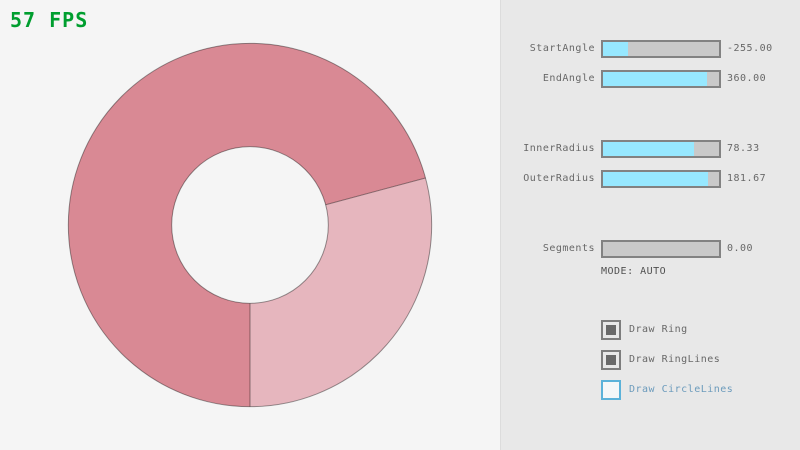 This screenshot has width=800, height=450. I want to click on slider-row-end-angle: EndAngle 360.00, so click(650, 79).